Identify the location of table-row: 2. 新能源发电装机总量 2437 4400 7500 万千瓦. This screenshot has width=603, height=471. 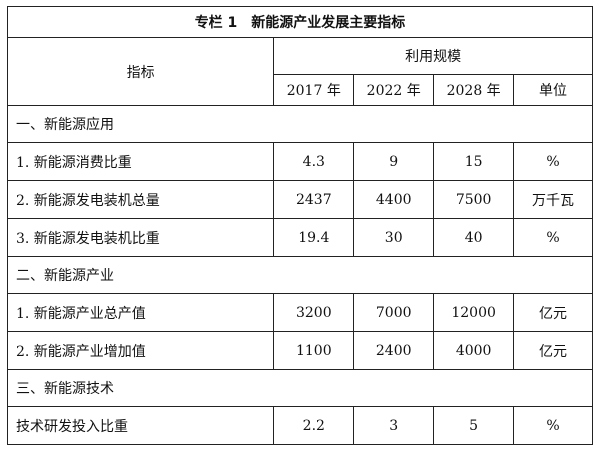
(299, 199).